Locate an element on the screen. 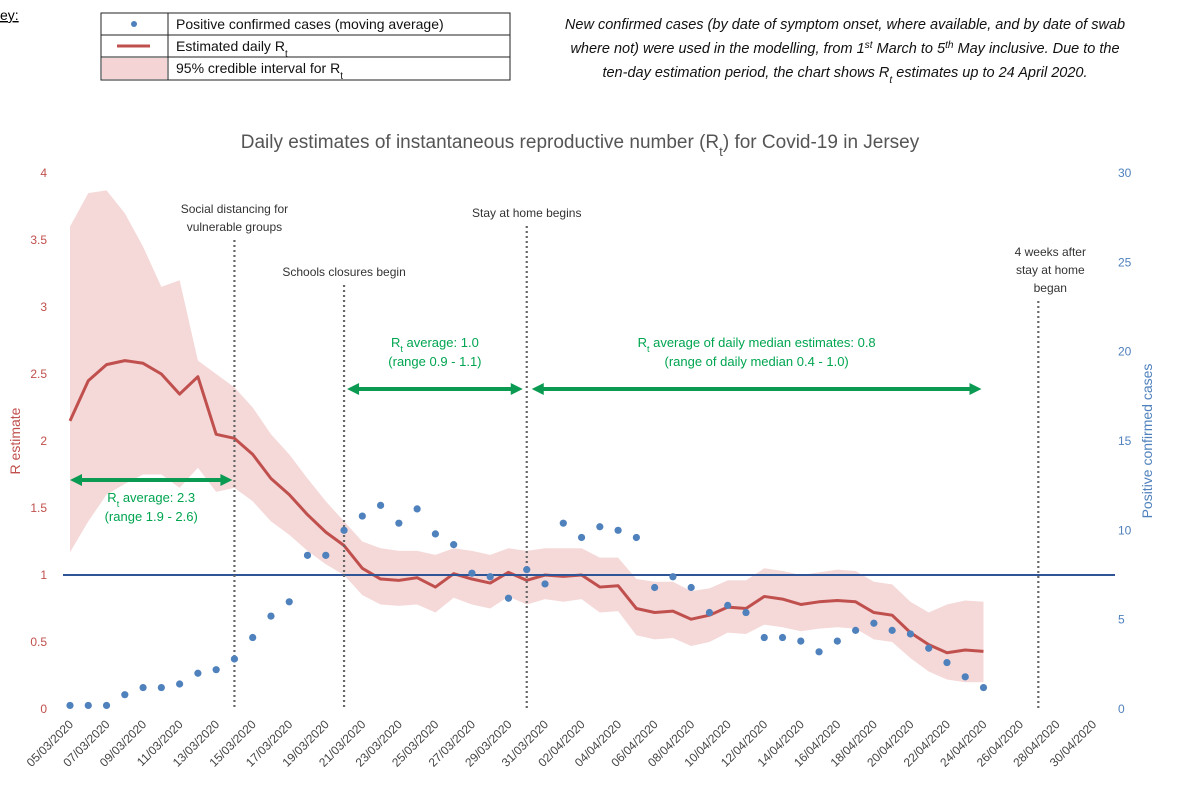 Image resolution: width=1200 pixels, height=805 pixels. y-tick-label: 0.5 is located at coordinates (38, 642).